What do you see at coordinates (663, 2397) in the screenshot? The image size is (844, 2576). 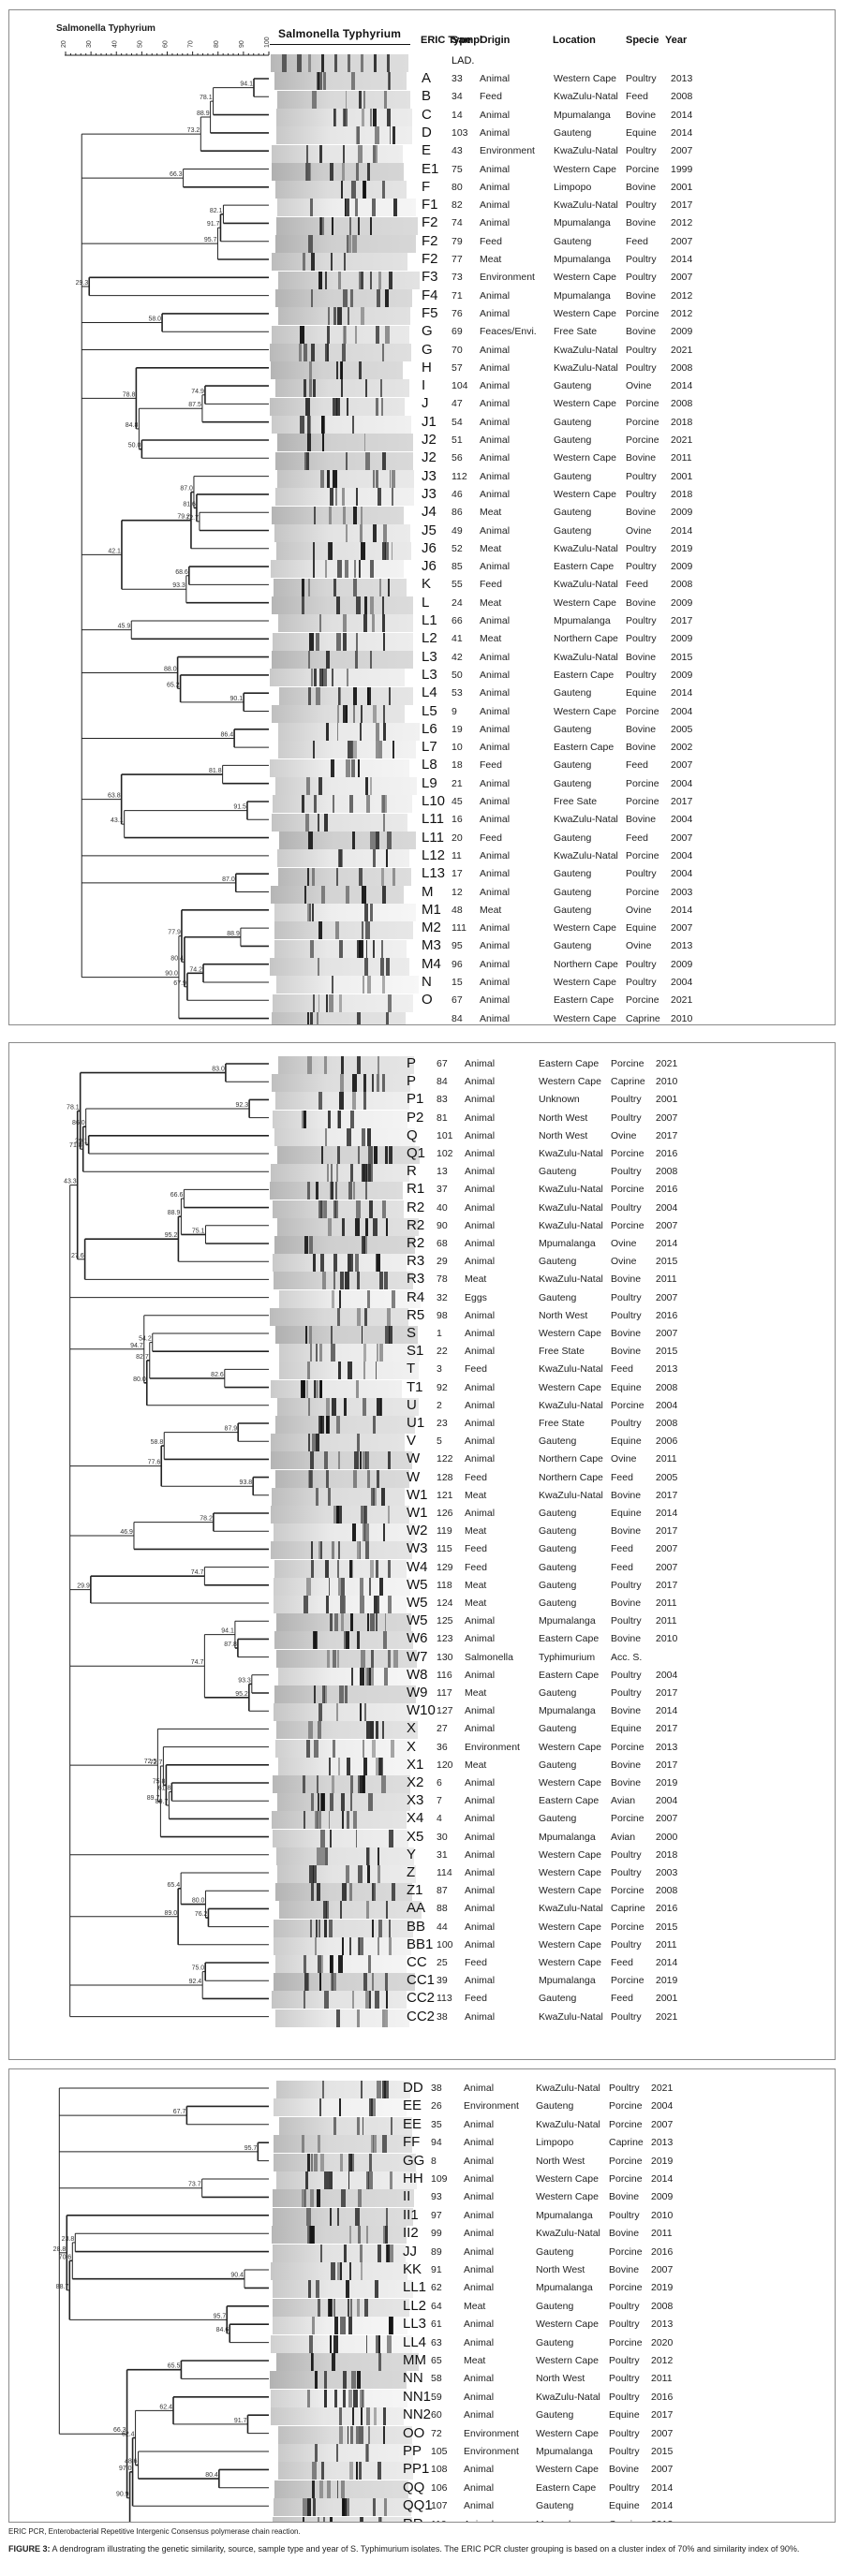 I see `year: 2016` at bounding box center [663, 2397].